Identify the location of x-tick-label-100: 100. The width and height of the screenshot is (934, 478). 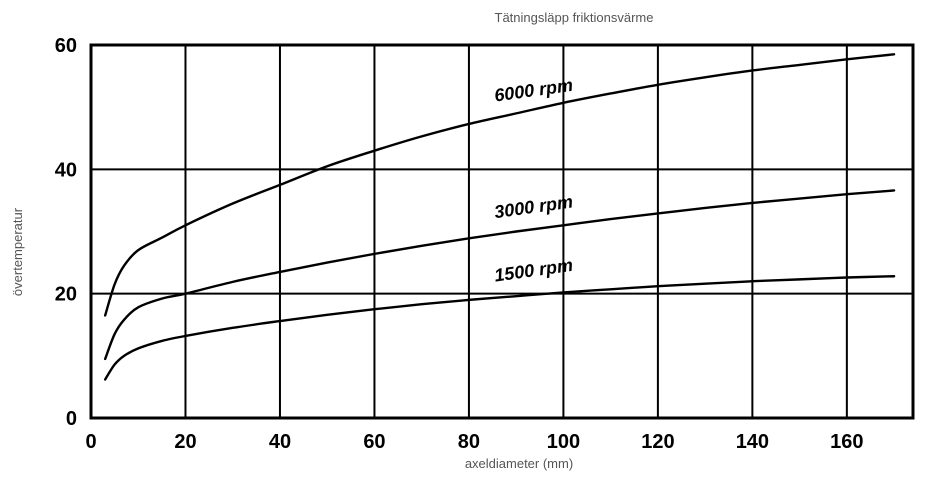
(563, 442).